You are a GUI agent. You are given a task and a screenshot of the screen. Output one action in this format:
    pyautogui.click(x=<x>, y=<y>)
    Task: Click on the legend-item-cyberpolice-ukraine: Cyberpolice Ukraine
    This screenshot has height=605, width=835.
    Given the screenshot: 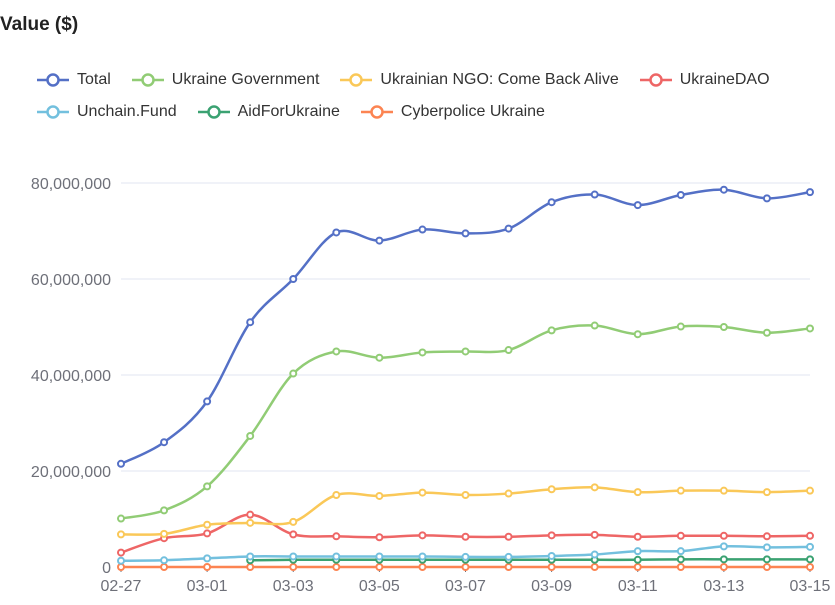 What is the action you would take?
    pyautogui.click(x=452, y=112)
    